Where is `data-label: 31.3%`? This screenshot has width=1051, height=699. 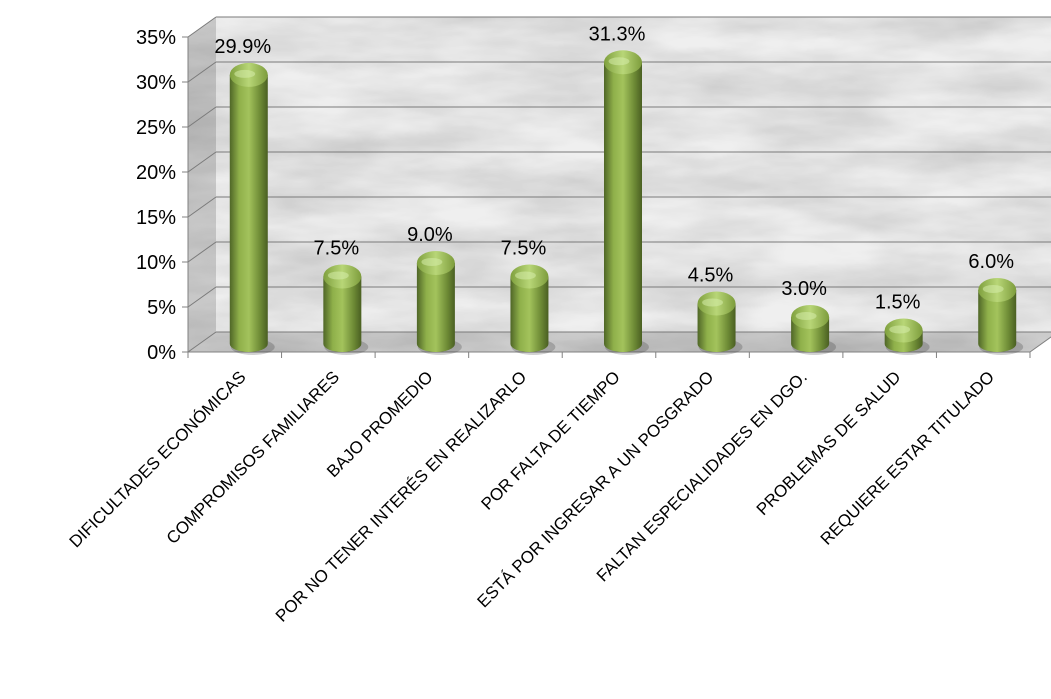
data-label: 31.3% is located at coordinates (617, 34).